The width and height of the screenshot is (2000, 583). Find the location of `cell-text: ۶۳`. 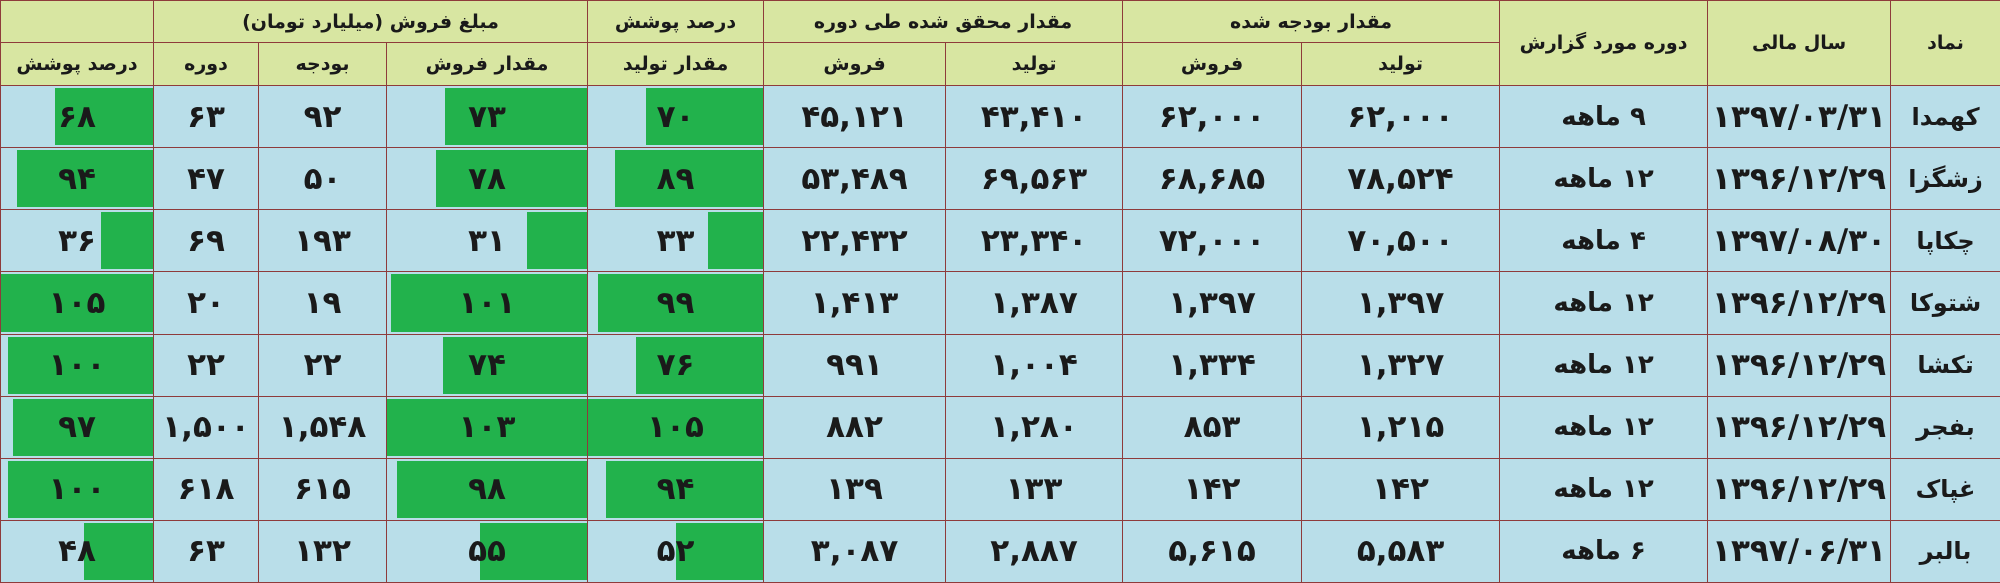

cell-text: ۶۳ is located at coordinates (206, 116).